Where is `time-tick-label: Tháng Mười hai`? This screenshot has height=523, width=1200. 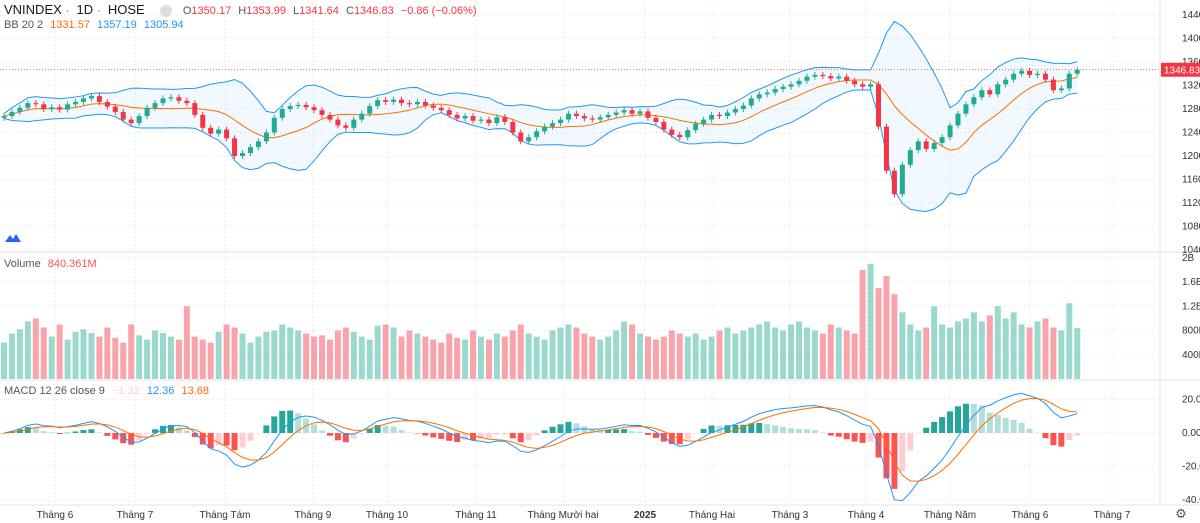 time-tick-label: Tháng Mười hai is located at coordinates (562, 515).